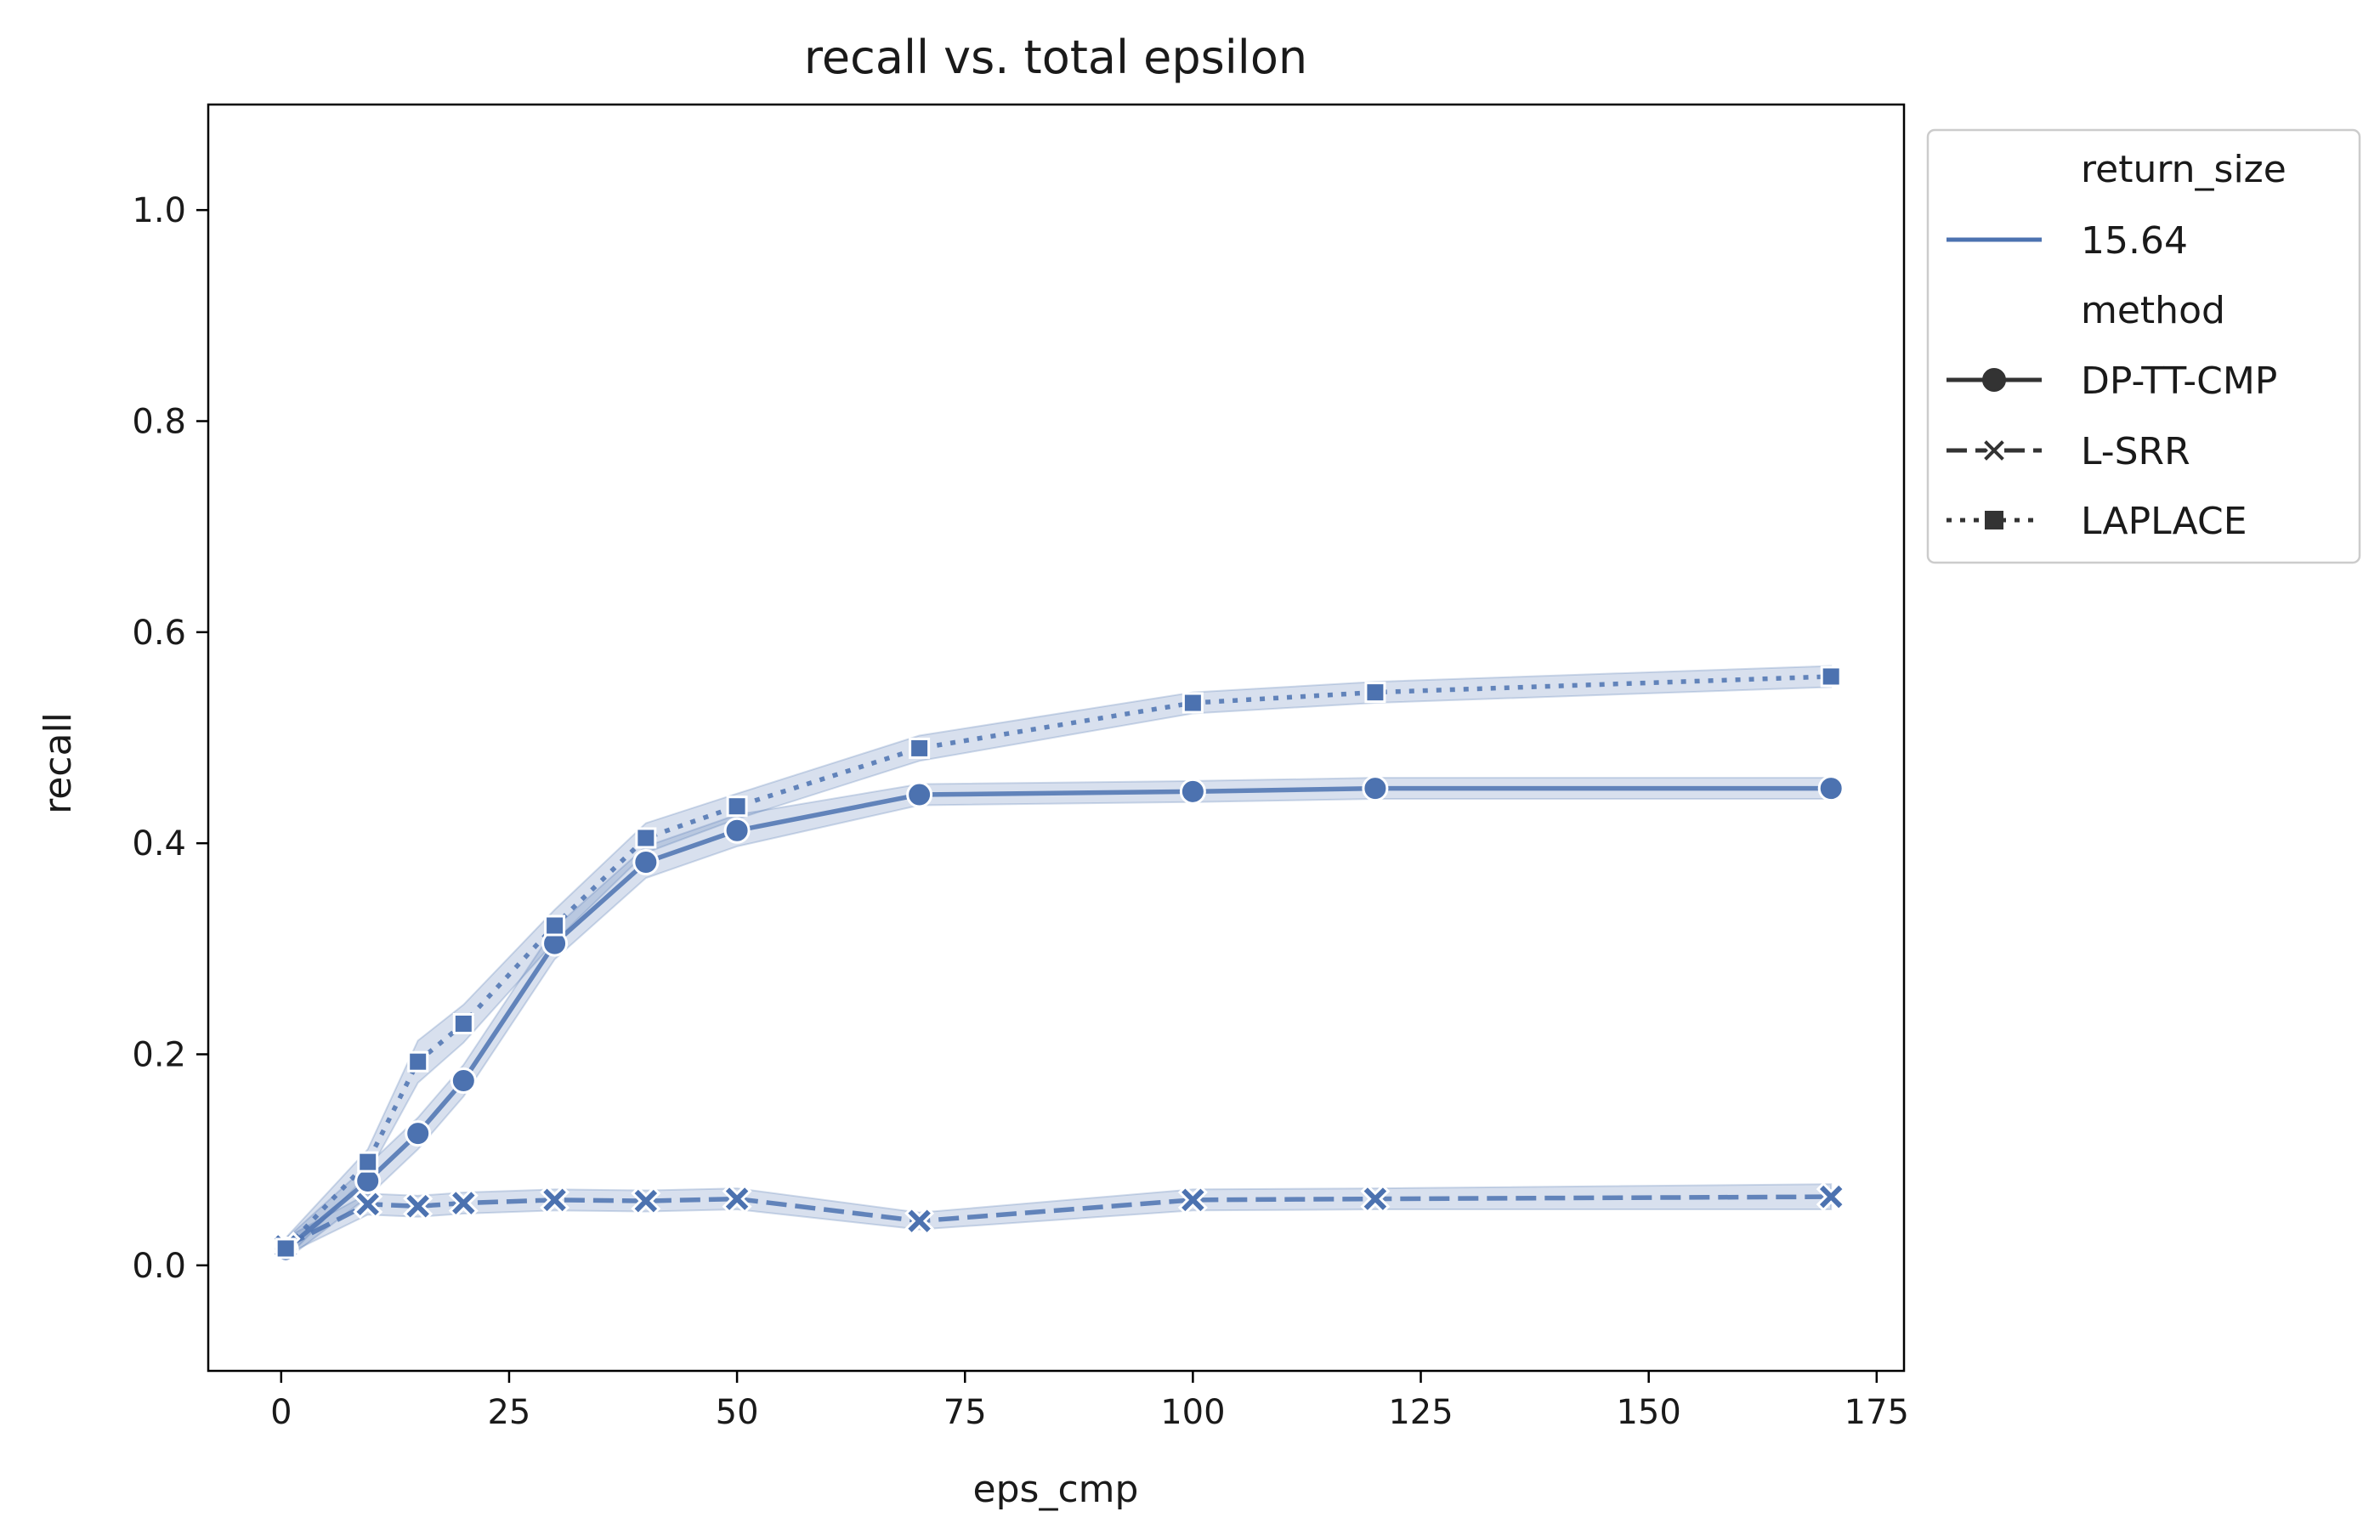  Describe the element at coordinates (2134, 241) in the screenshot. I see `legend-label-return-size-value: 15.64` at that location.